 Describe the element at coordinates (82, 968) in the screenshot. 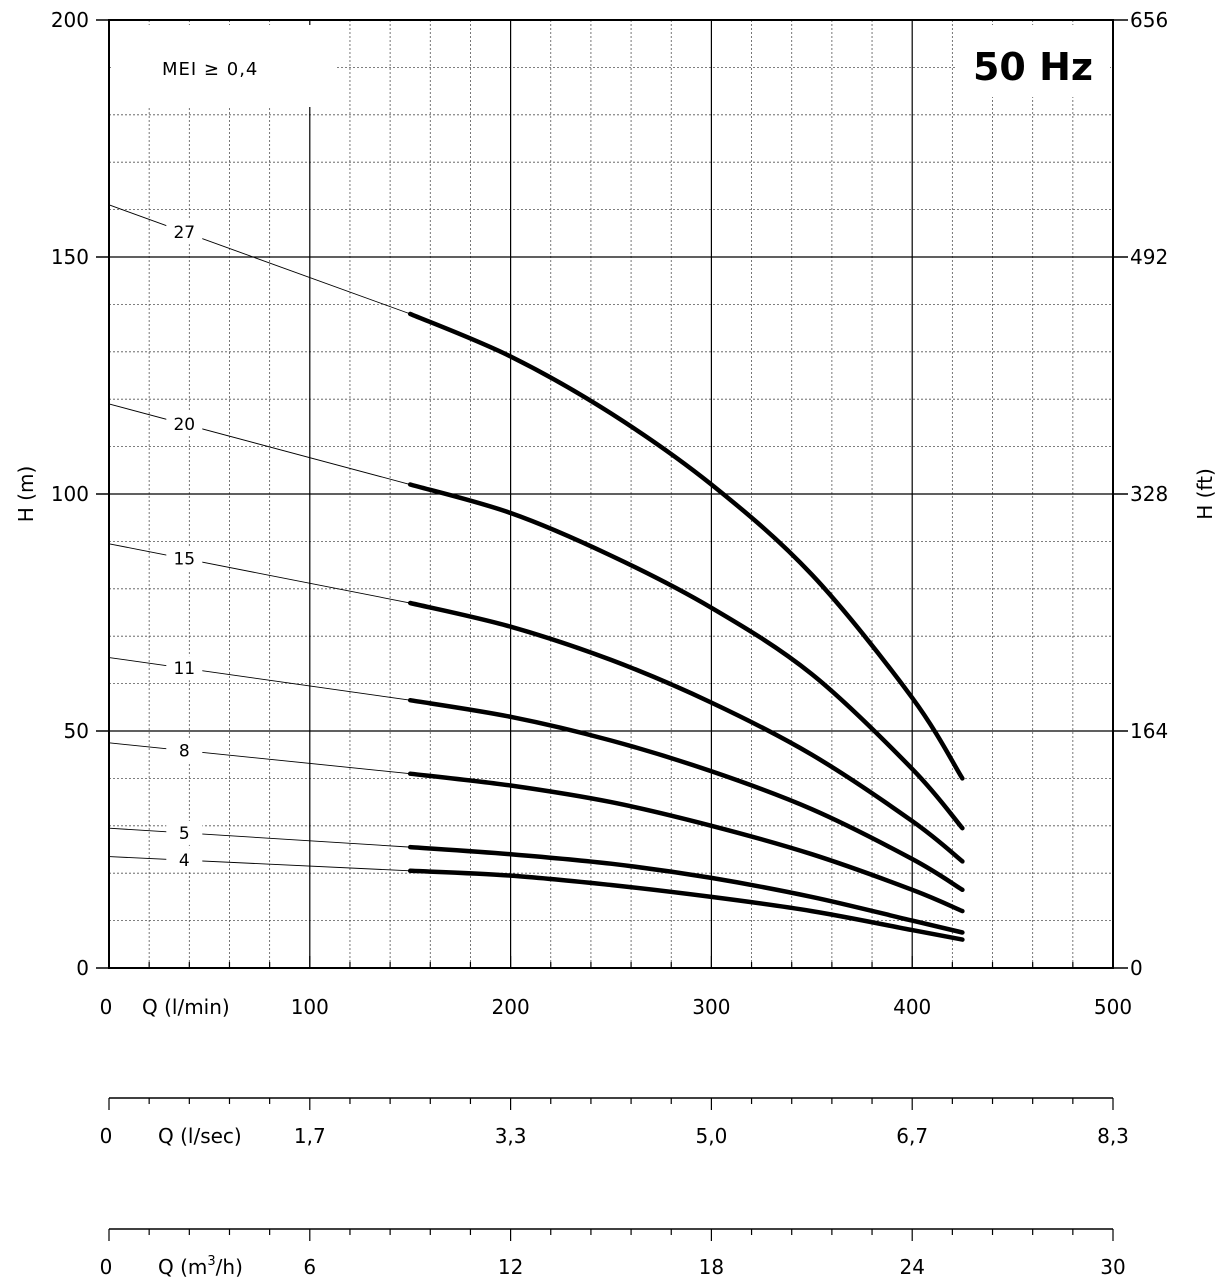

I see `y-tick-label: 0` at that location.